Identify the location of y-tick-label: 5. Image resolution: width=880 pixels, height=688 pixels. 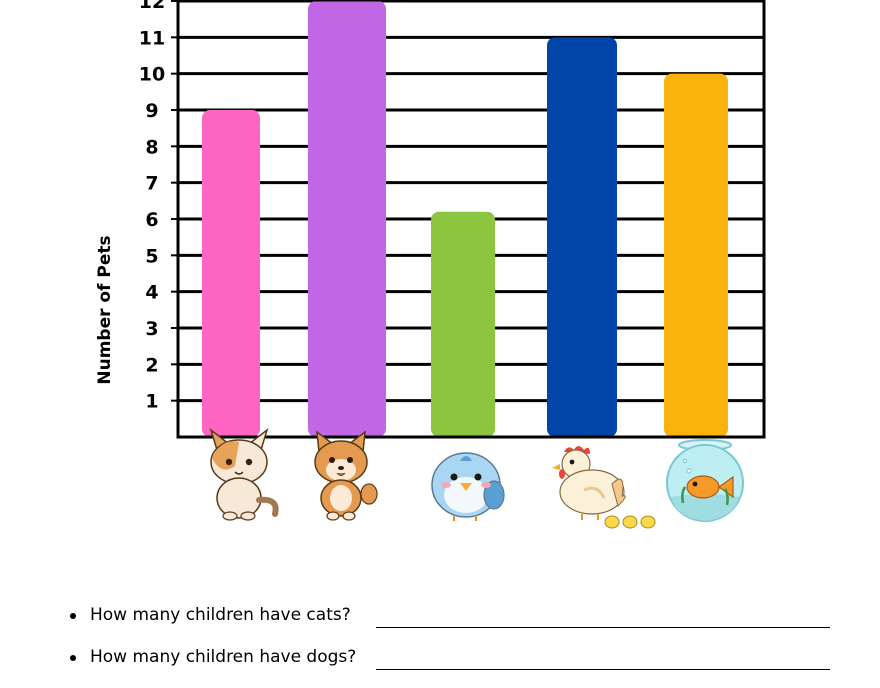
(151, 256).